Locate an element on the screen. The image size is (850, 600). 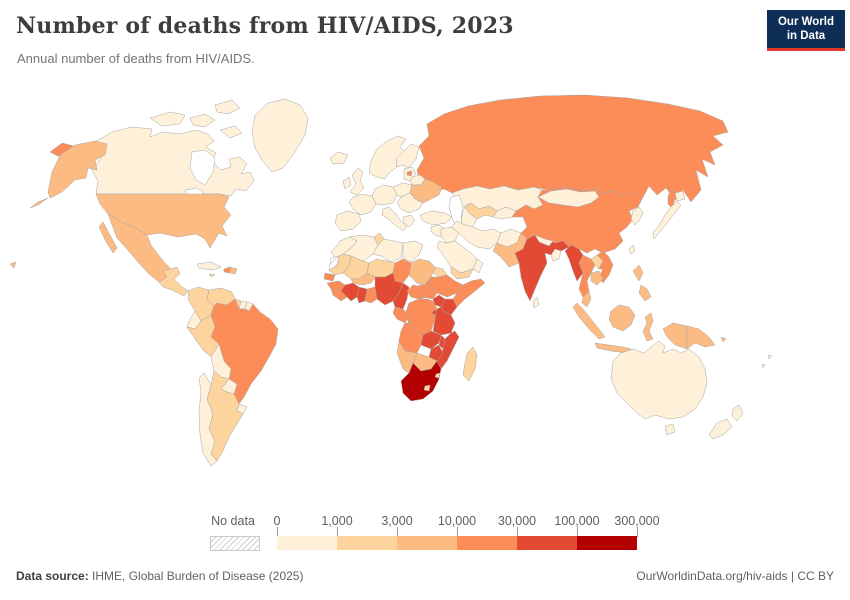
region-bangladesh is located at coordinates (556, 255).